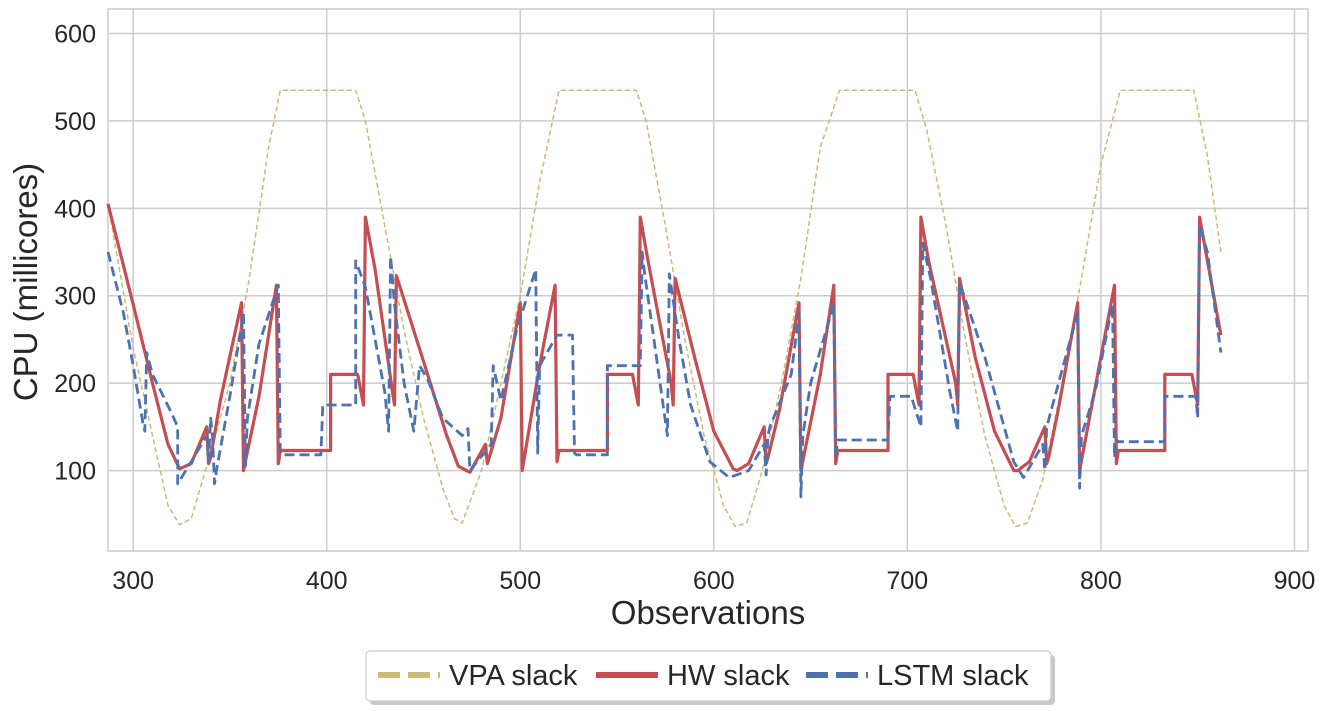  What do you see at coordinates (513, 676) in the screenshot?
I see `legend-label-vpa-slack: VPA slack` at bounding box center [513, 676].